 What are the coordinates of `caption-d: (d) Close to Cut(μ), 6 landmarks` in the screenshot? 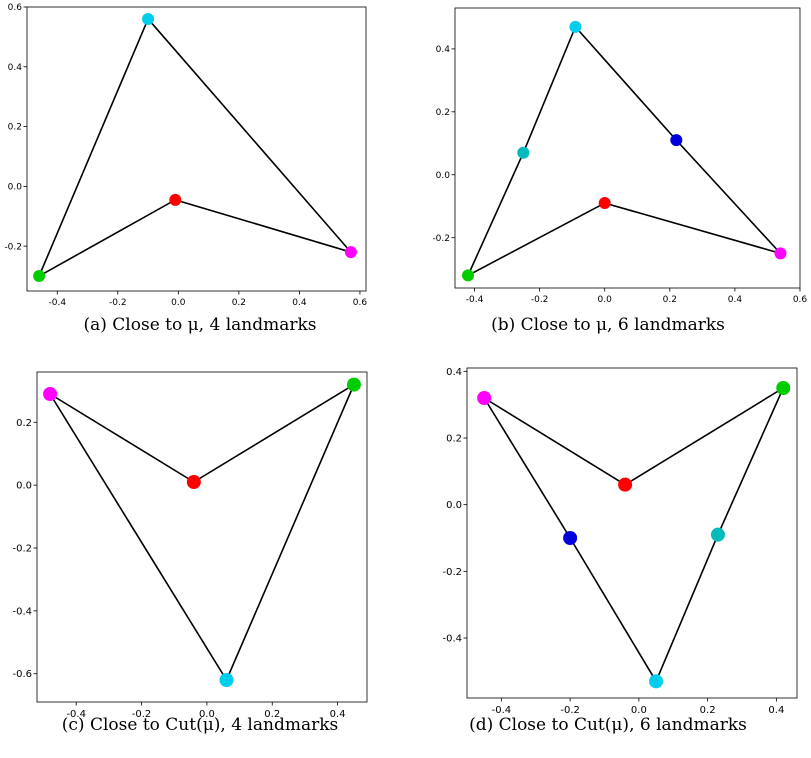 It's located at (608, 725).